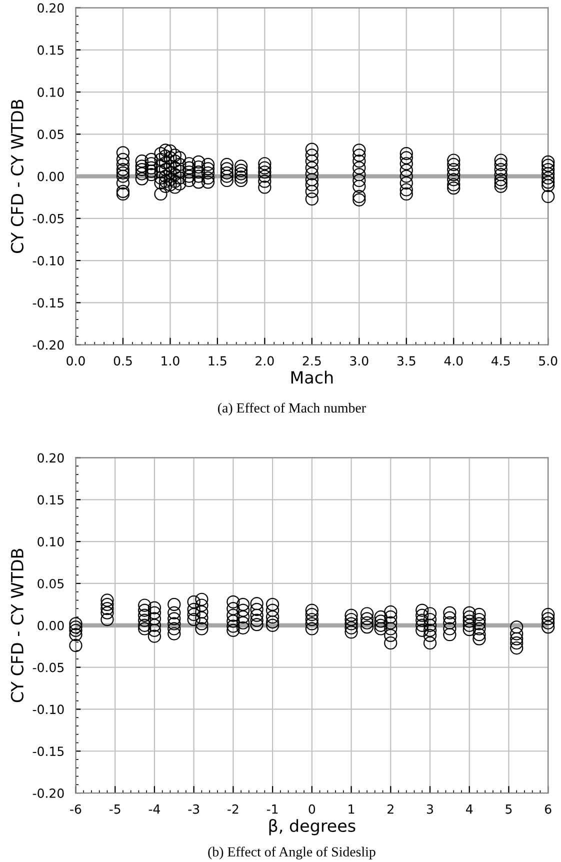 This screenshot has width=561, height=862. Describe the element at coordinates (194, 809) in the screenshot. I see `x-tick-label: -3` at that location.